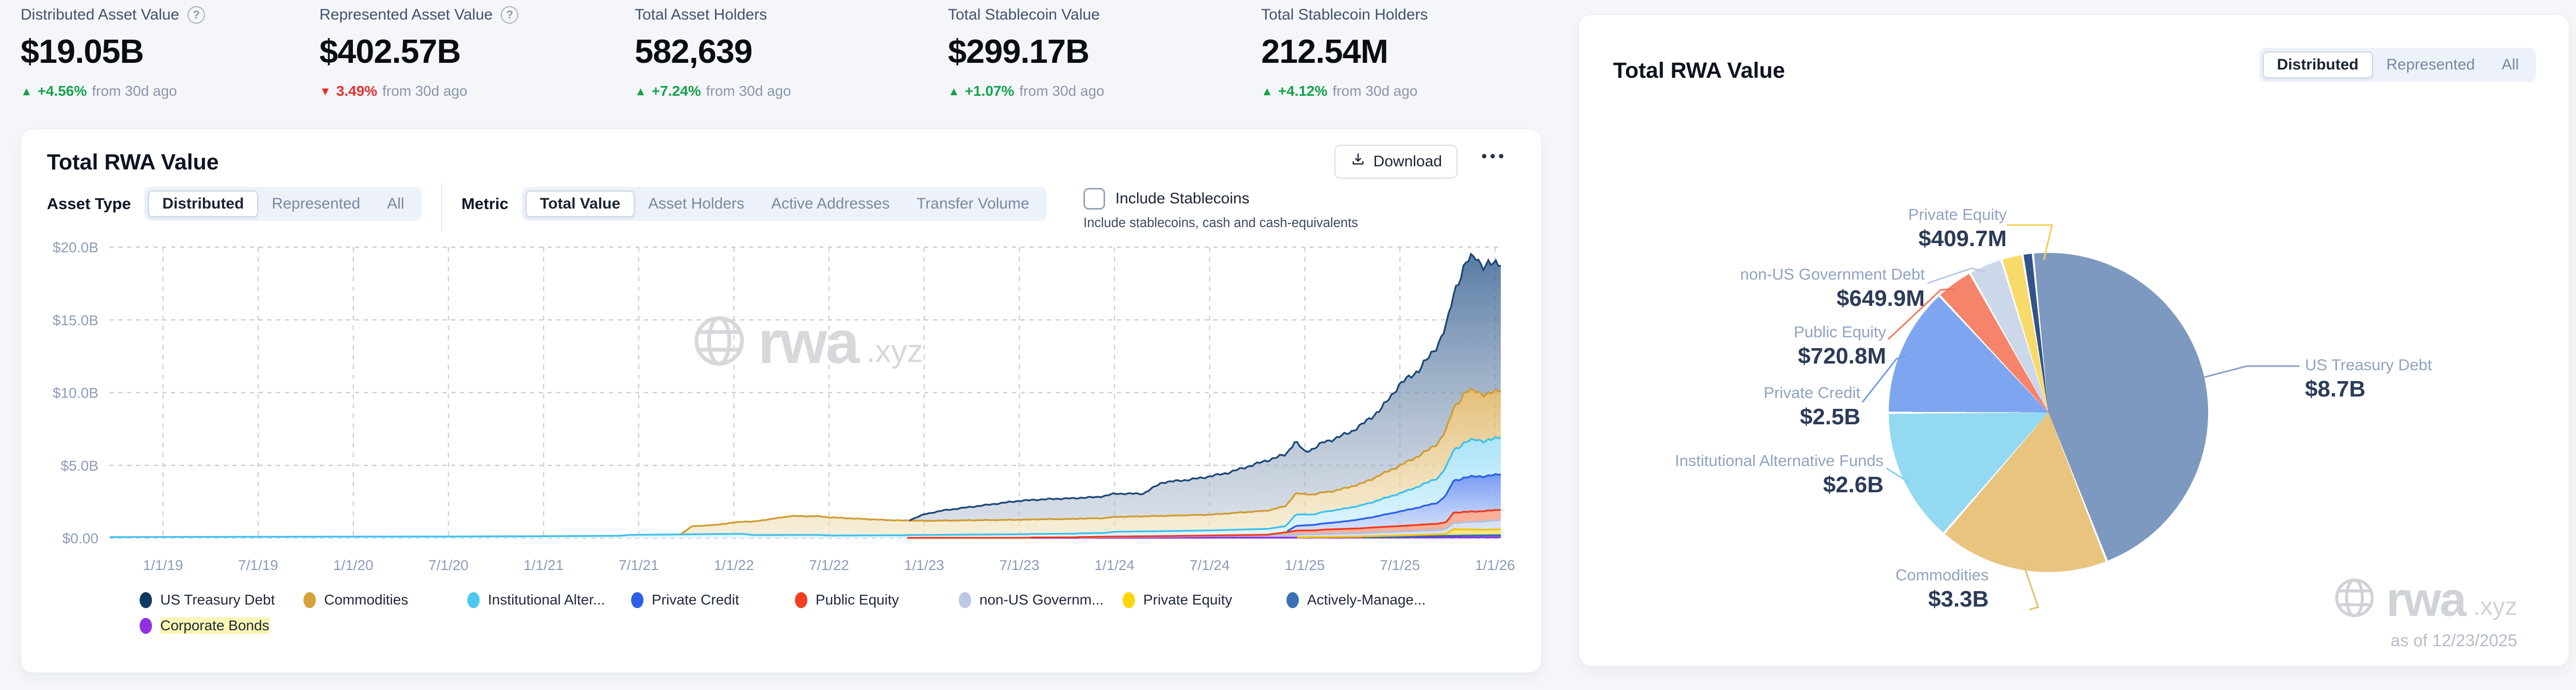  I want to click on svg-text: 1/1/23, so click(924, 565).